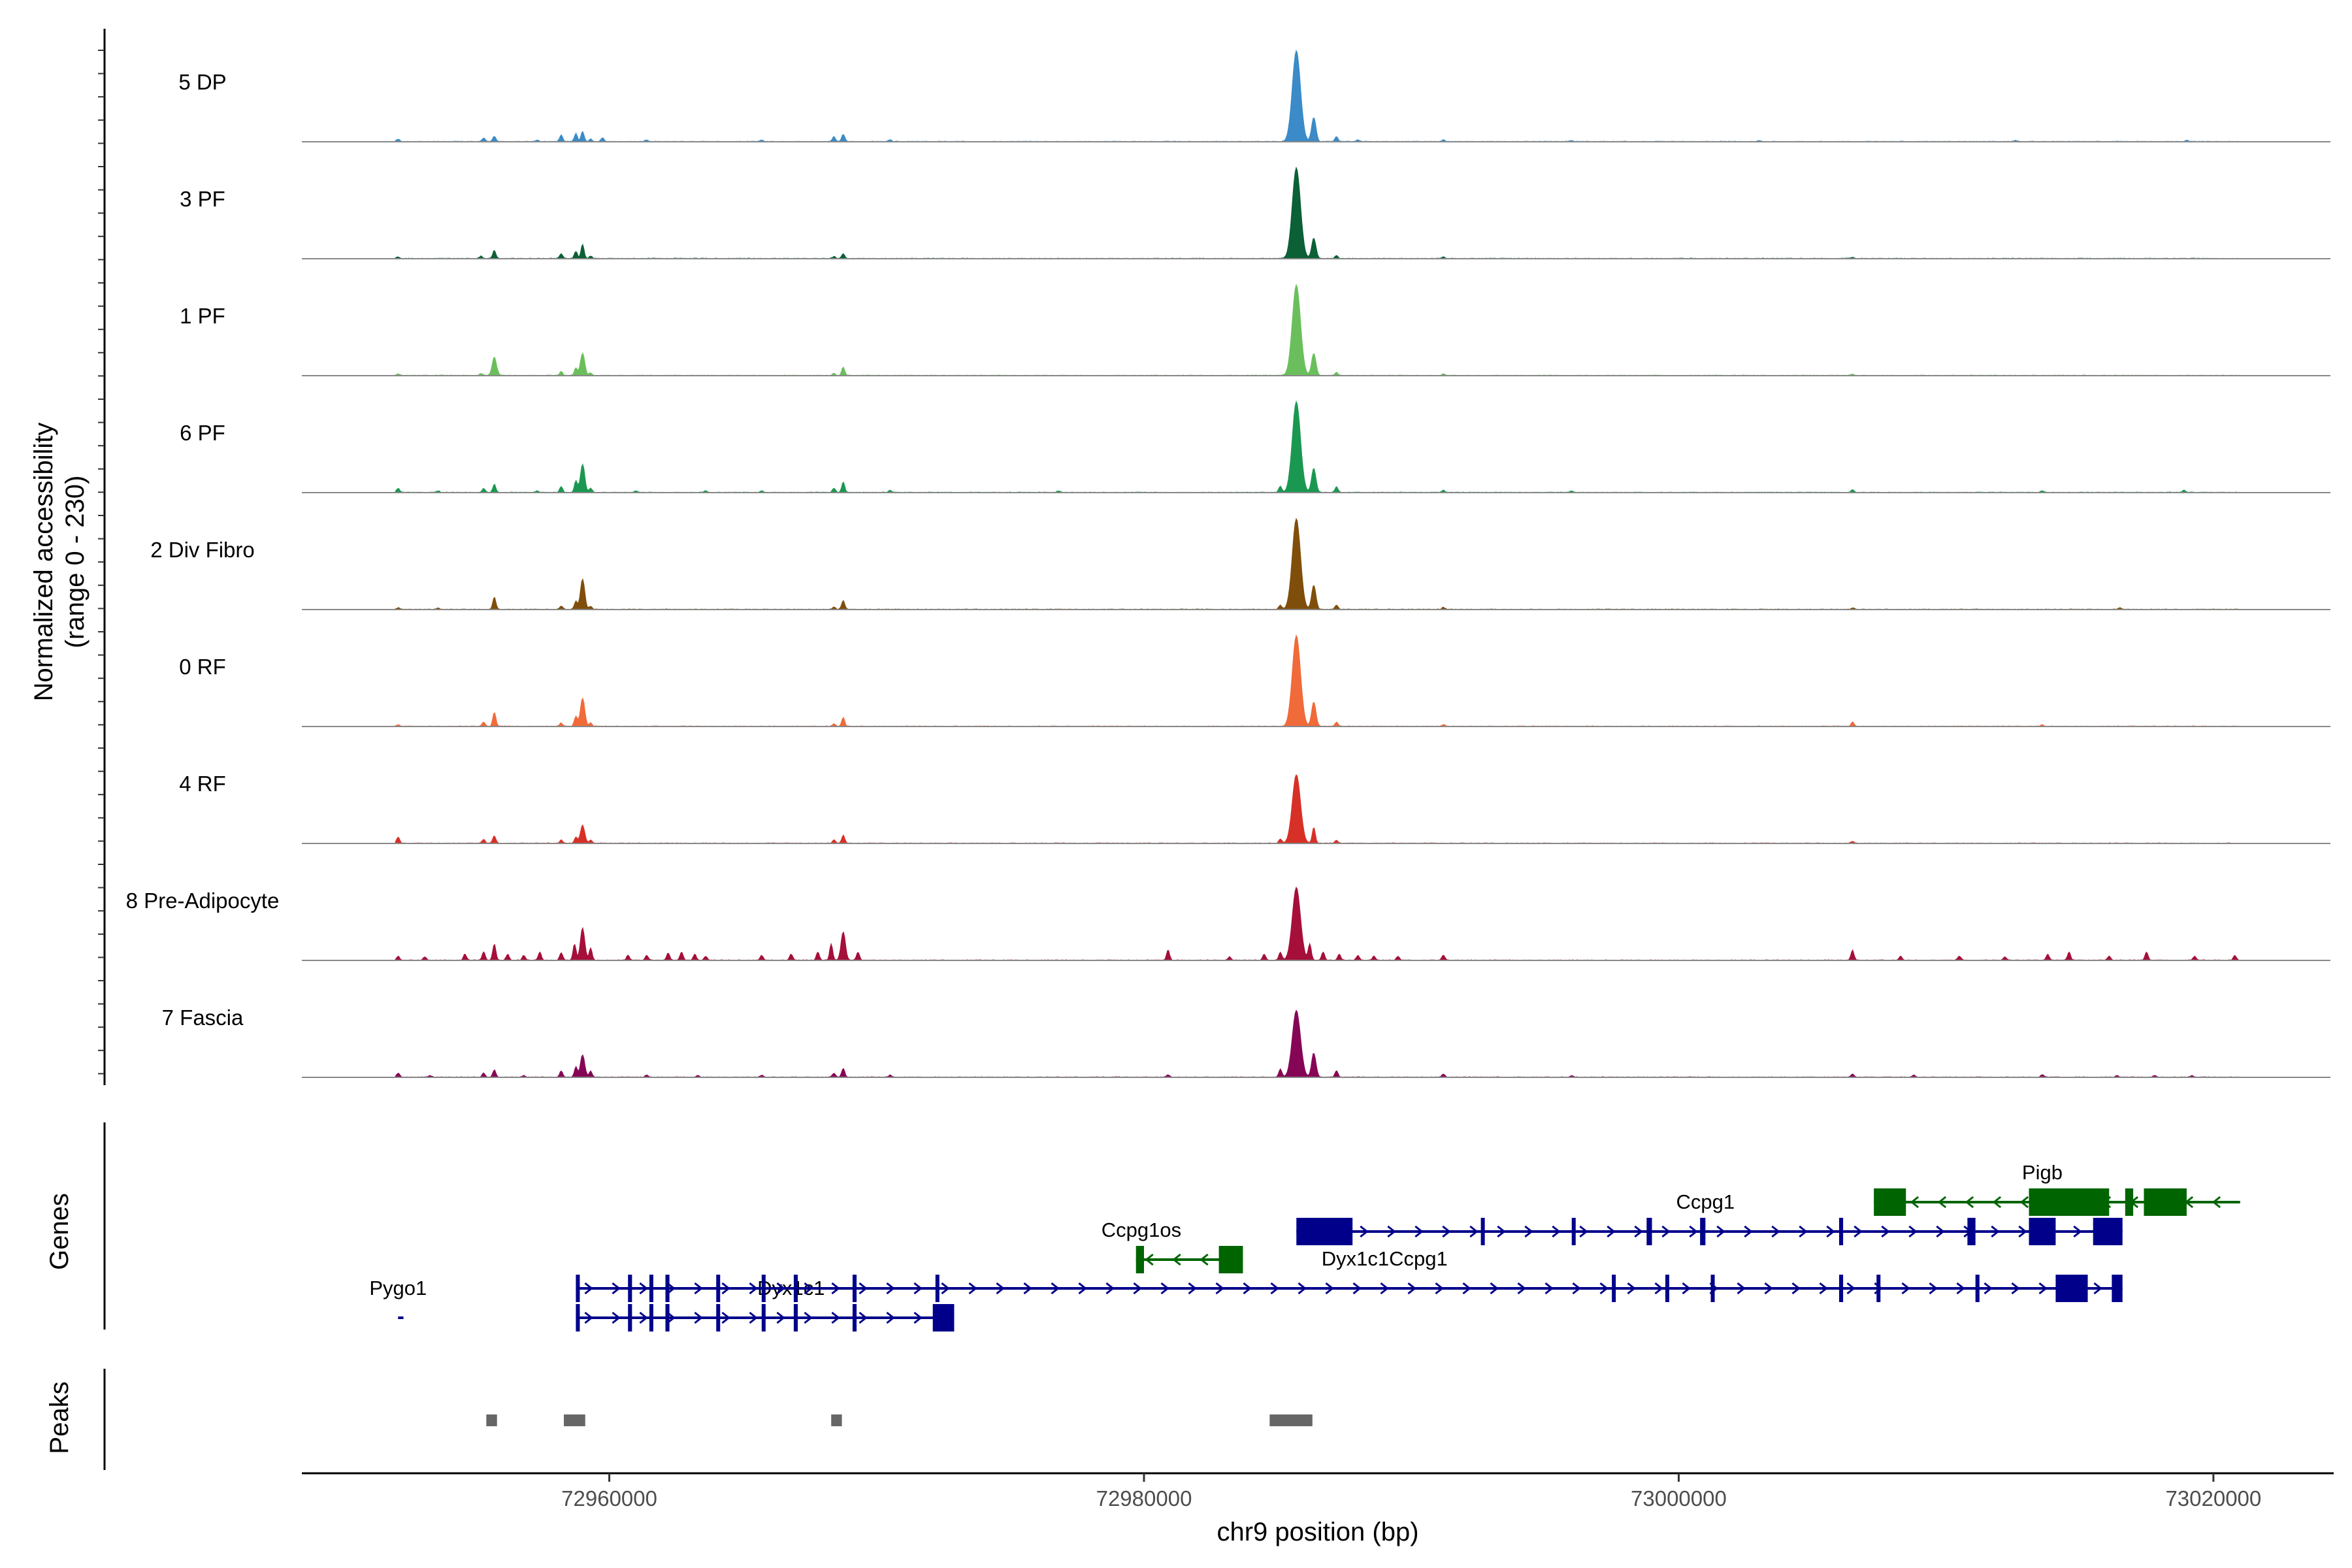 The image size is (2352, 1568). Describe the element at coordinates (1385, 1258) in the screenshot. I see `gene-label: Dyx1c1Ccpg1` at that location.